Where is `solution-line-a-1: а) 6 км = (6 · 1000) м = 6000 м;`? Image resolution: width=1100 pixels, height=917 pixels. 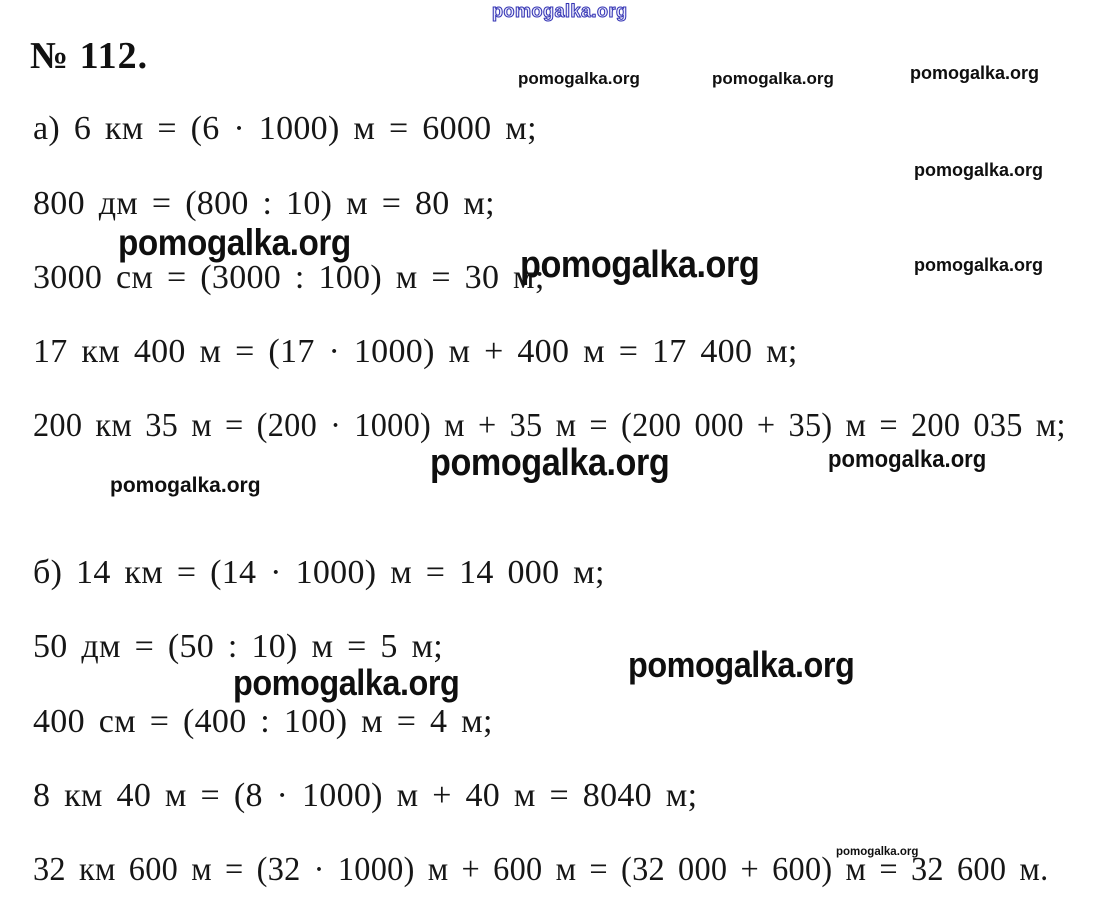 solution-line-a-1: а) 6 км = (6 · 1000) м = 6000 м; is located at coordinates (285, 128).